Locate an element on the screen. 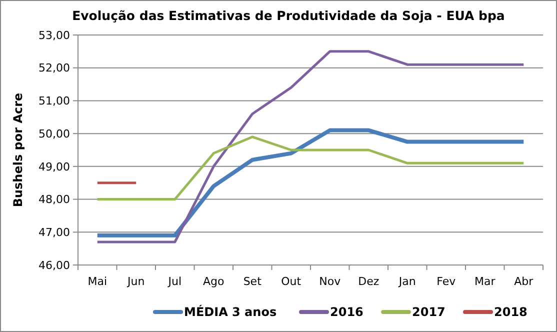 Image resolution: width=557 pixels, height=332 pixels. x-tick-label: Dez is located at coordinates (369, 281).